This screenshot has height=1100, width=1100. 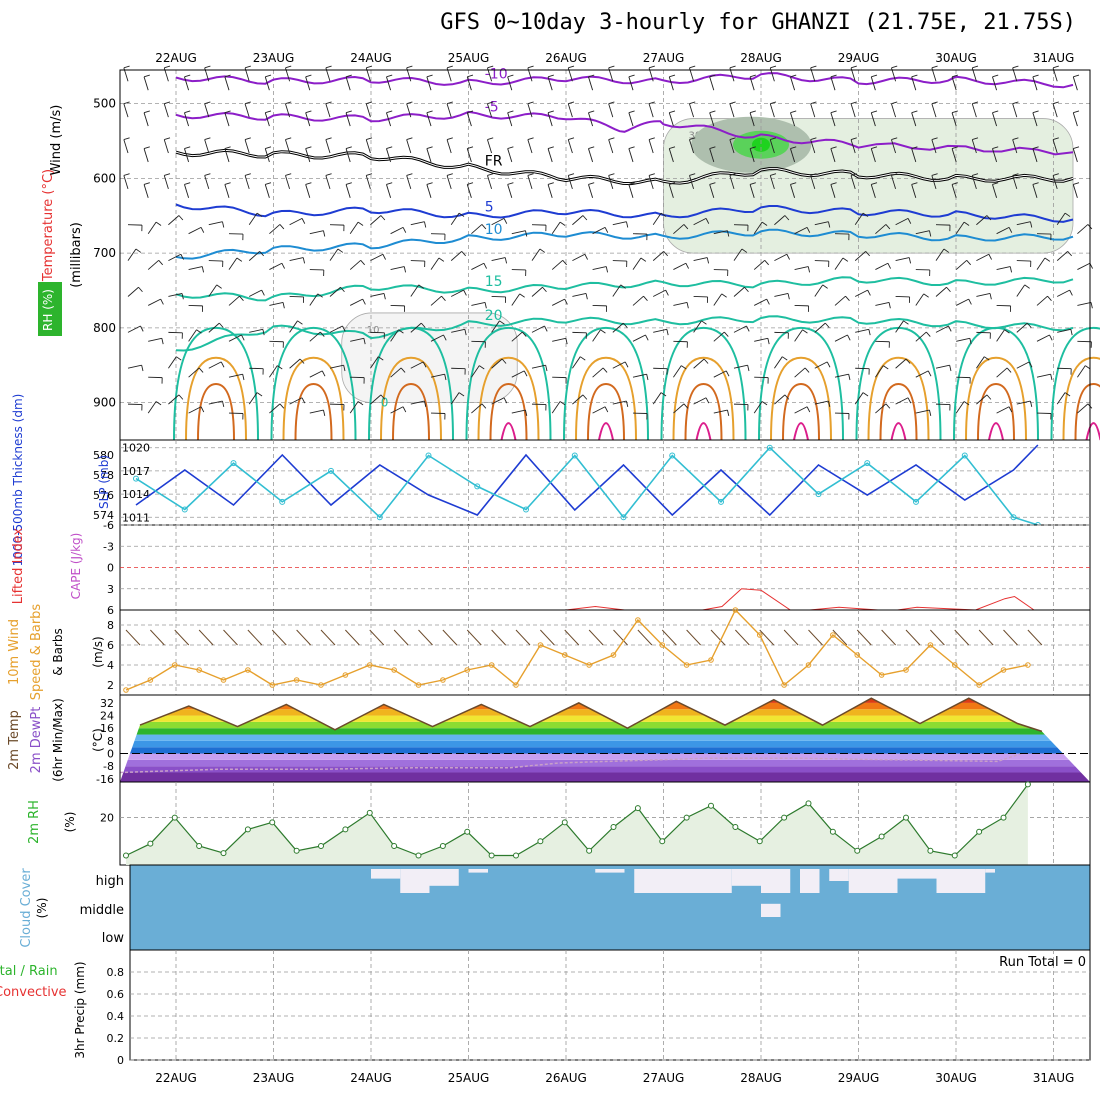 What do you see at coordinates (176, 1078) in the screenshot?
I see `bottom-date-label: 22AUG` at bounding box center [176, 1078].